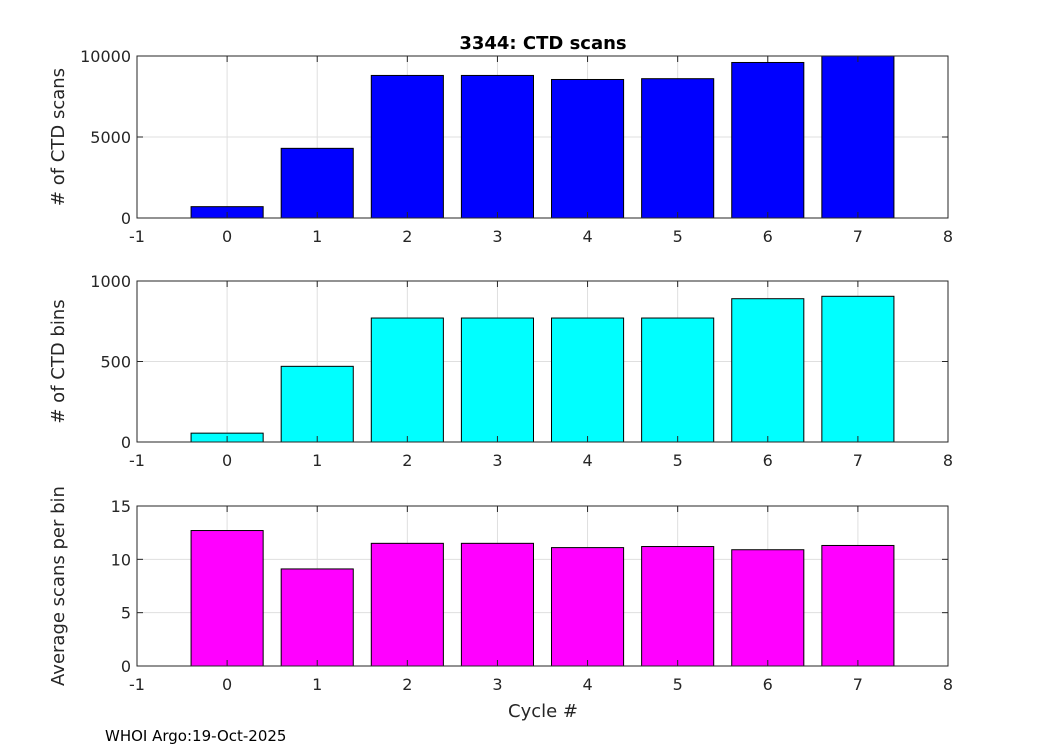 The height and width of the screenshot is (750, 1050). What do you see at coordinates (121, 559) in the screenshot?
I see `y-tick-label: 10` at bounding box center [121, 559].